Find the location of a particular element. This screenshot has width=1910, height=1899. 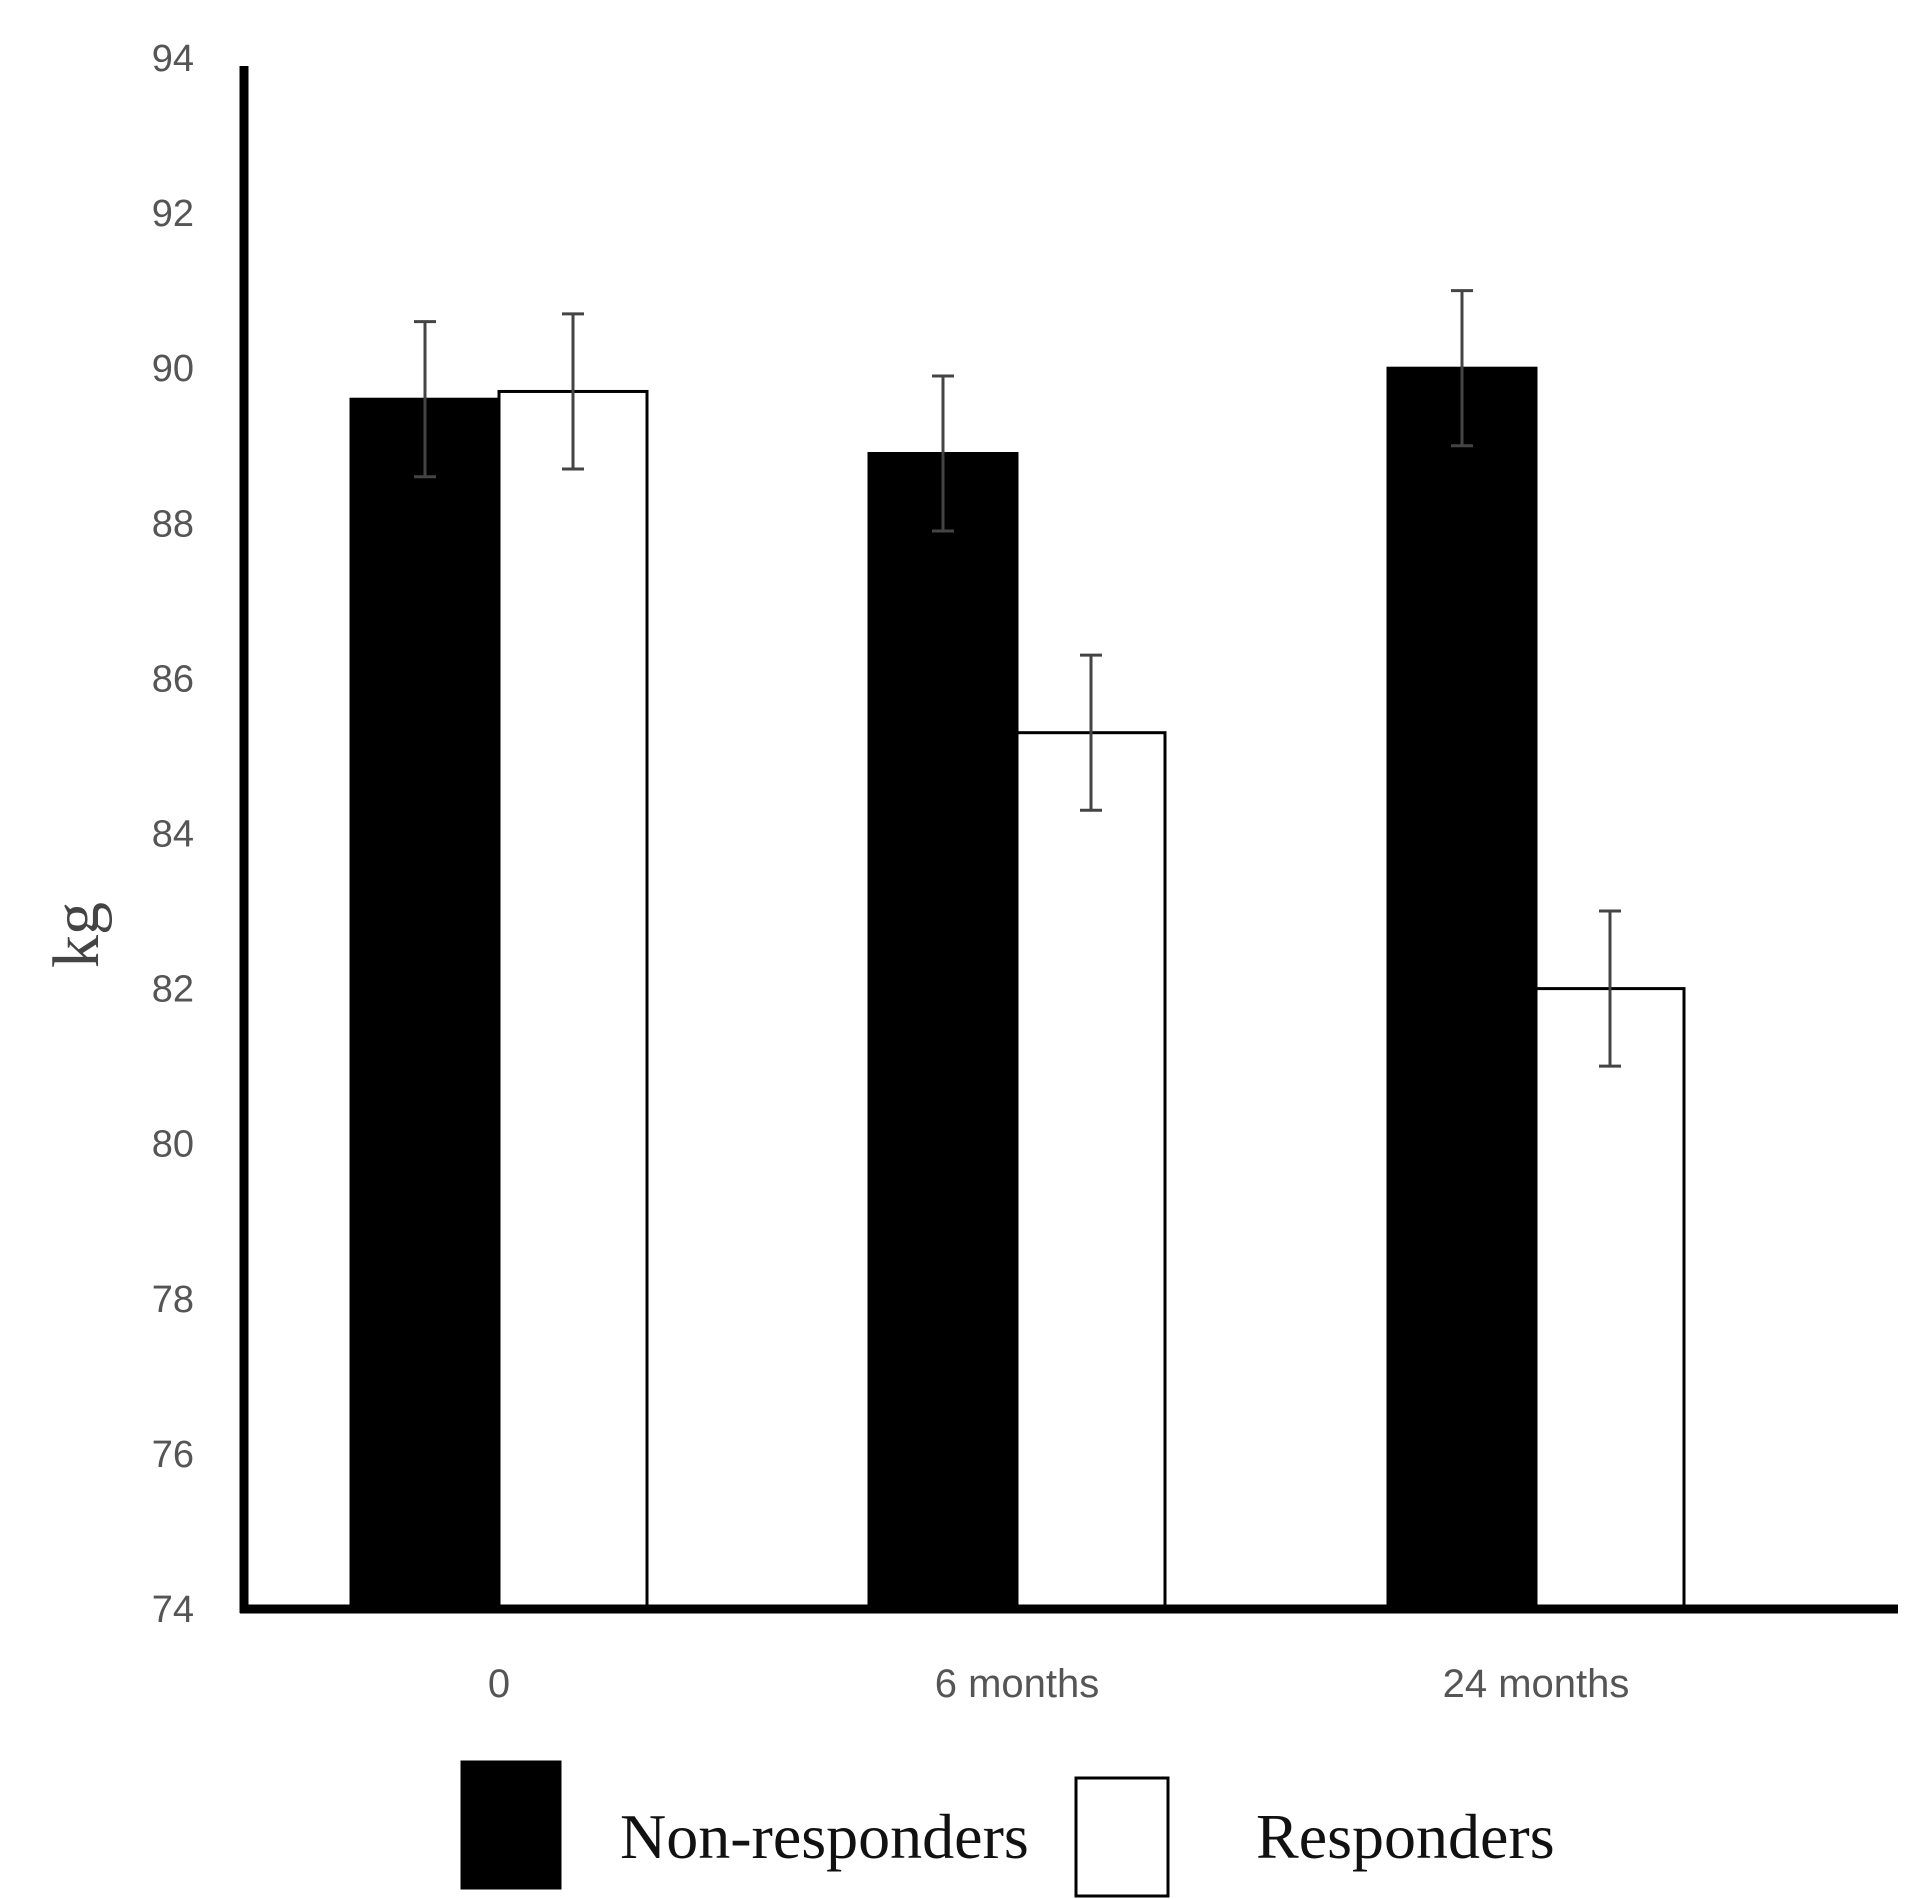

y-tick-label: 76 is located at coordinates (173, 1455).